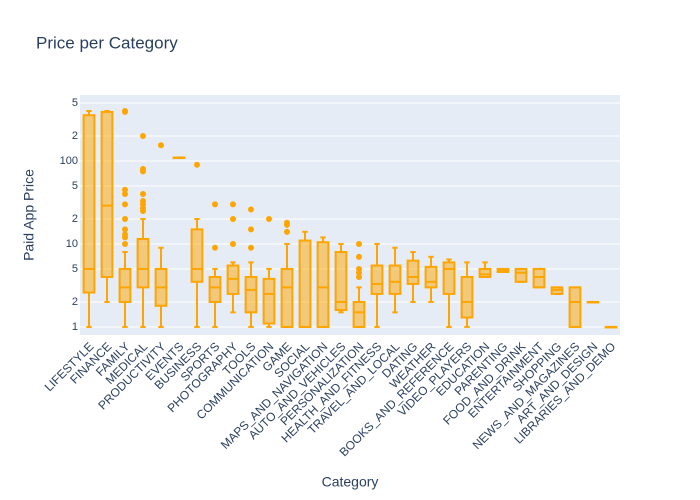  What do you see at coordinates (29, 215) in the screenshot?
I see `y-axis-title: Paid App Price` at bounding box center [29, 215].